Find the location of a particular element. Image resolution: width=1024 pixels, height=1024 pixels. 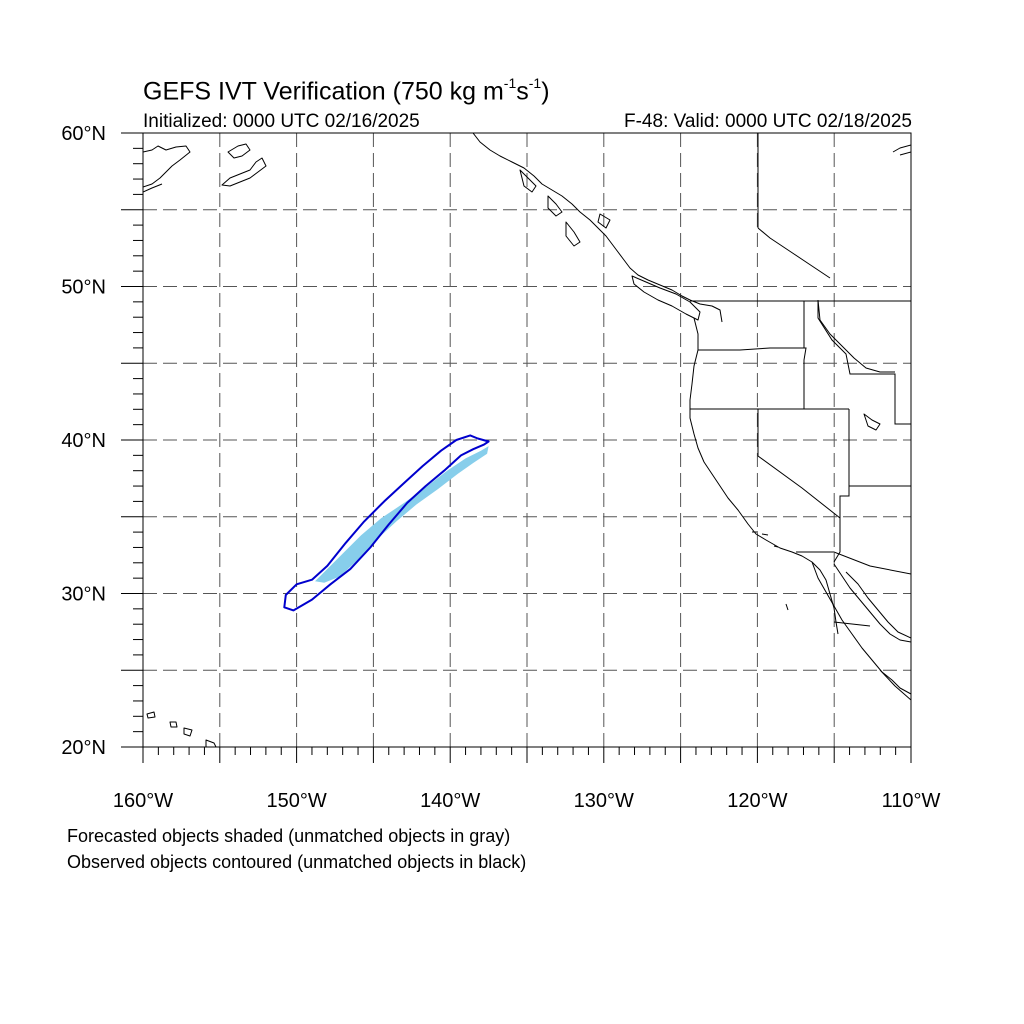

map-title: GEFS IVT Verification (750 kg m-1s-1) is located at coordinates (346, 88).